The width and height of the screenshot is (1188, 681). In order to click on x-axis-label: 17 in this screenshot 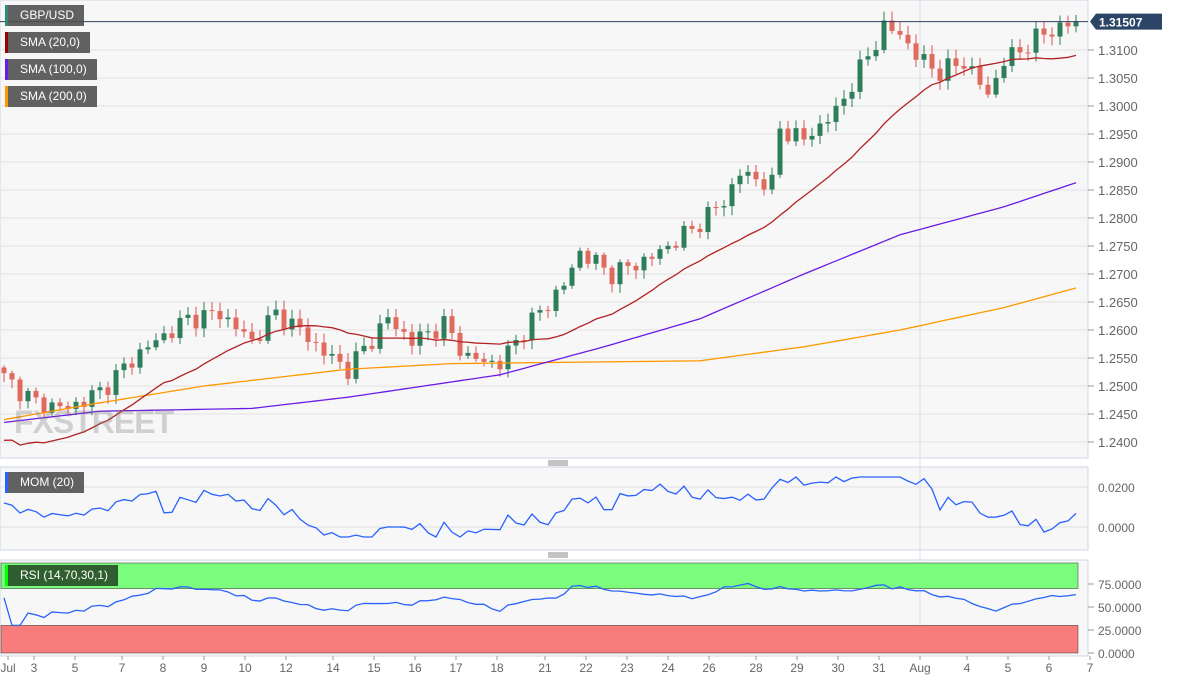, I will do `click(456, 668)`.